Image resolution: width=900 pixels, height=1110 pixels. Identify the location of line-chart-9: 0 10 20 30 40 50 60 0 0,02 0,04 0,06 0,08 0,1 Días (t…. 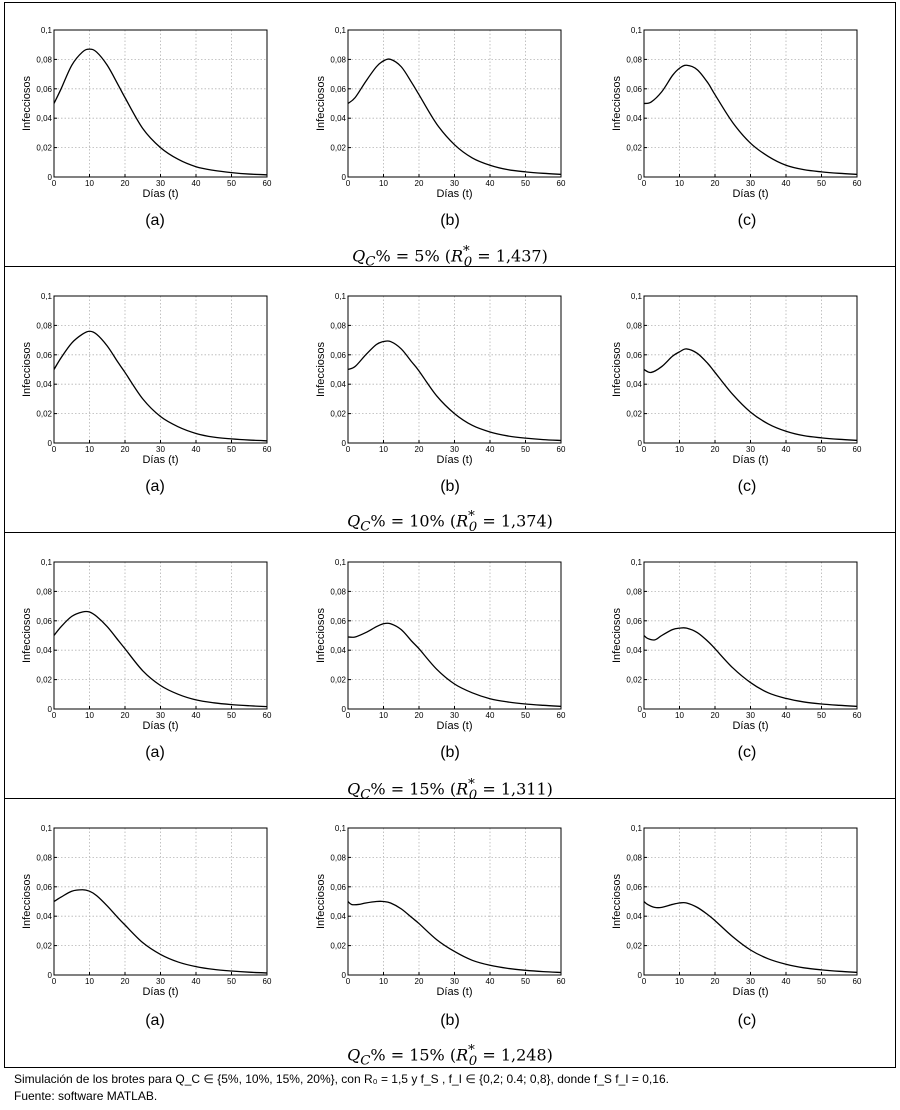
(736, 645).